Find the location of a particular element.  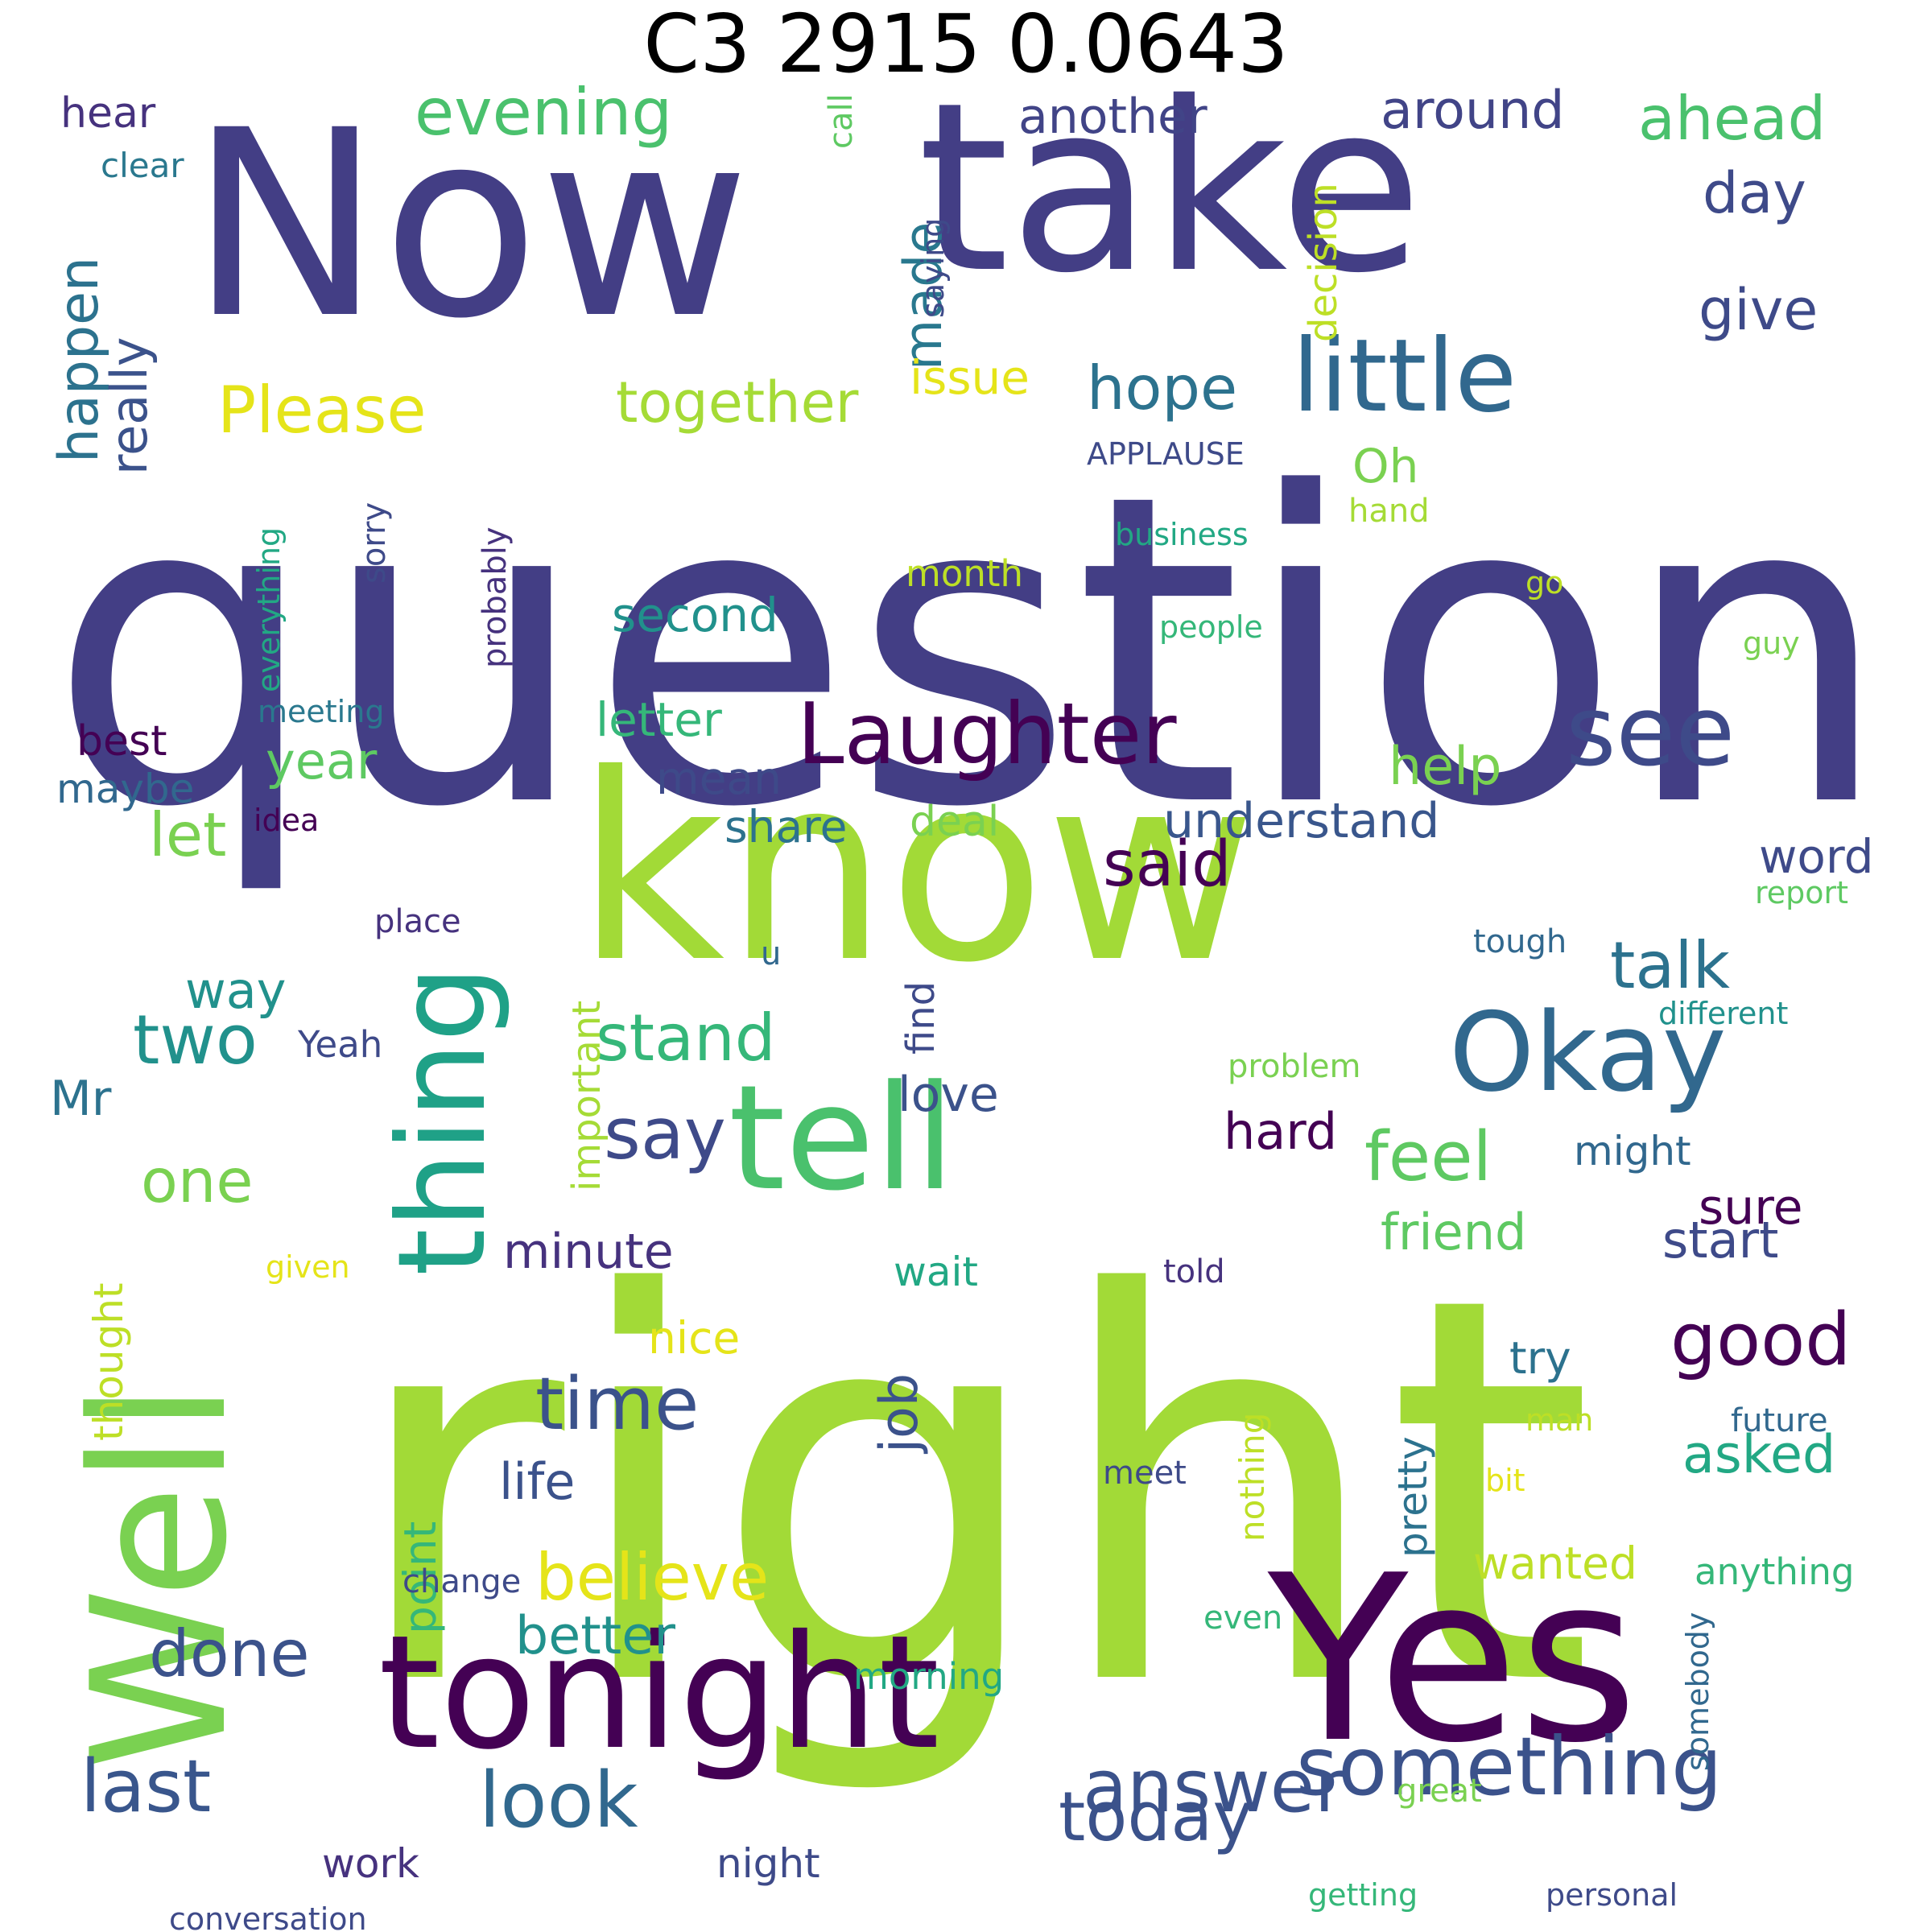

word-yes: Yes is located at coordinates (1453, 1660).